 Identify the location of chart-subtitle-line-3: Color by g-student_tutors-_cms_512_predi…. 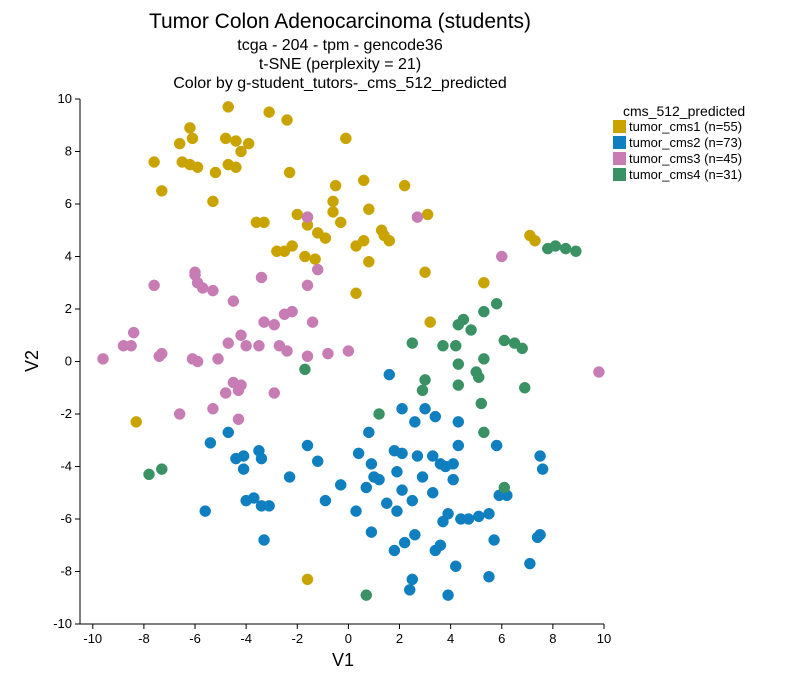
(340, 83).